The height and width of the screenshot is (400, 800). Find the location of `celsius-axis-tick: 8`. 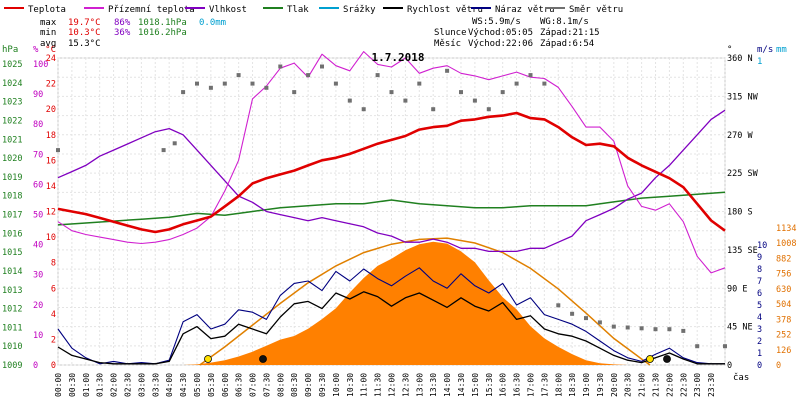

celsius-axis-tick: 8 is located at coordinates (53, 264).